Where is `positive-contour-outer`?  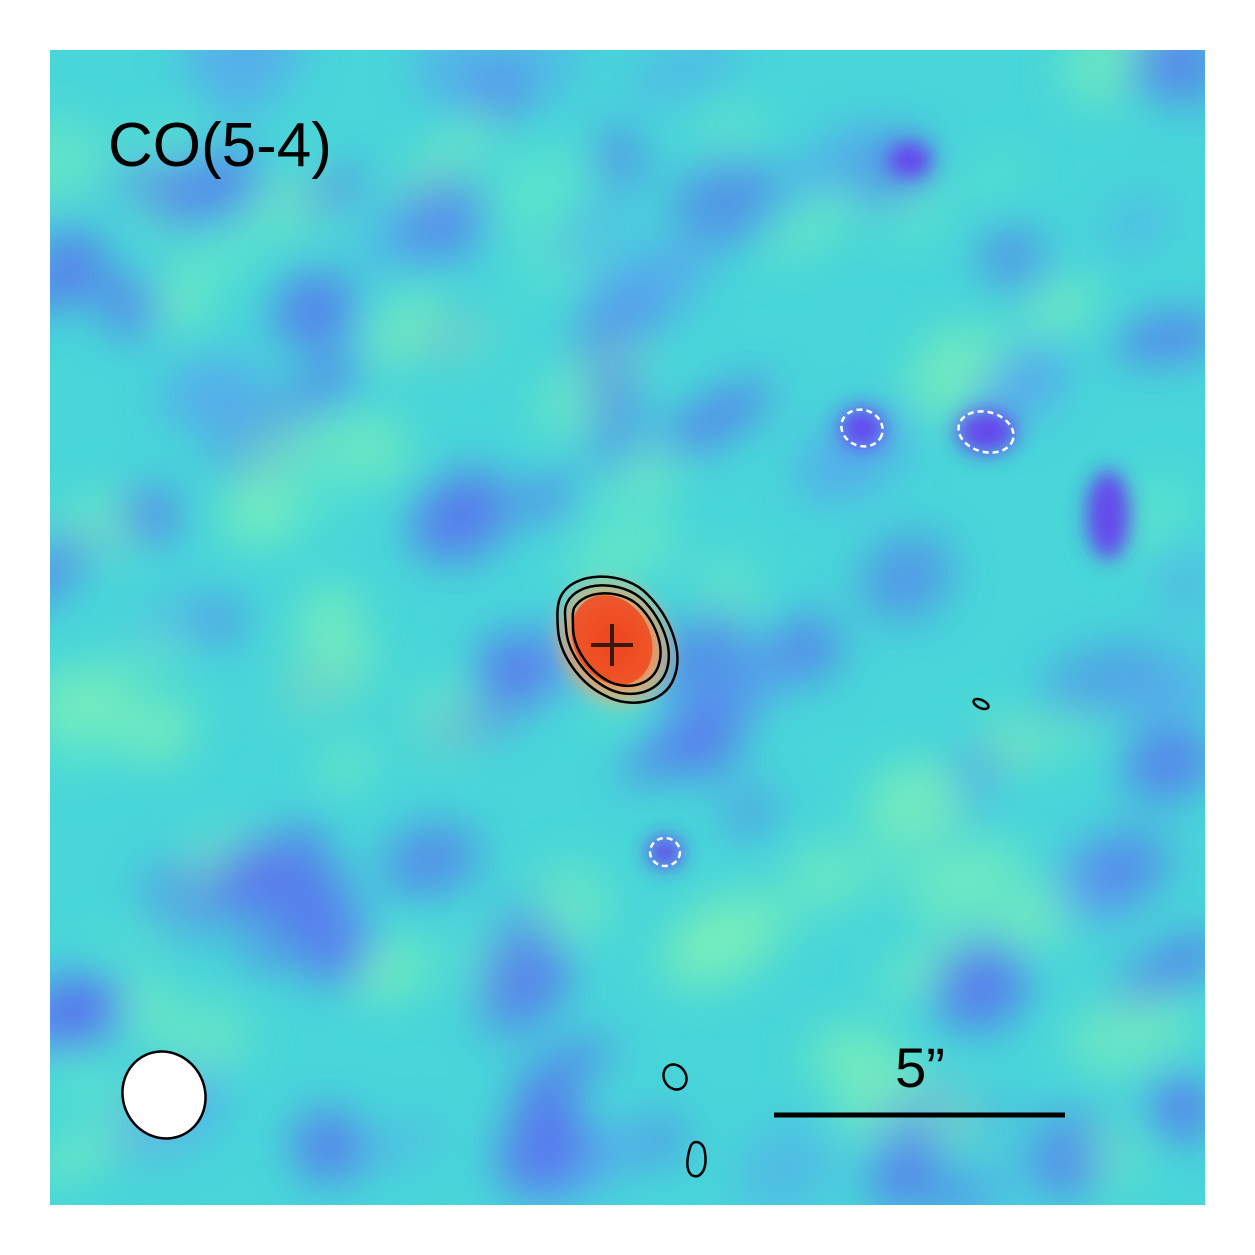 positive-contour-outer is located at coordinates (617, 639).